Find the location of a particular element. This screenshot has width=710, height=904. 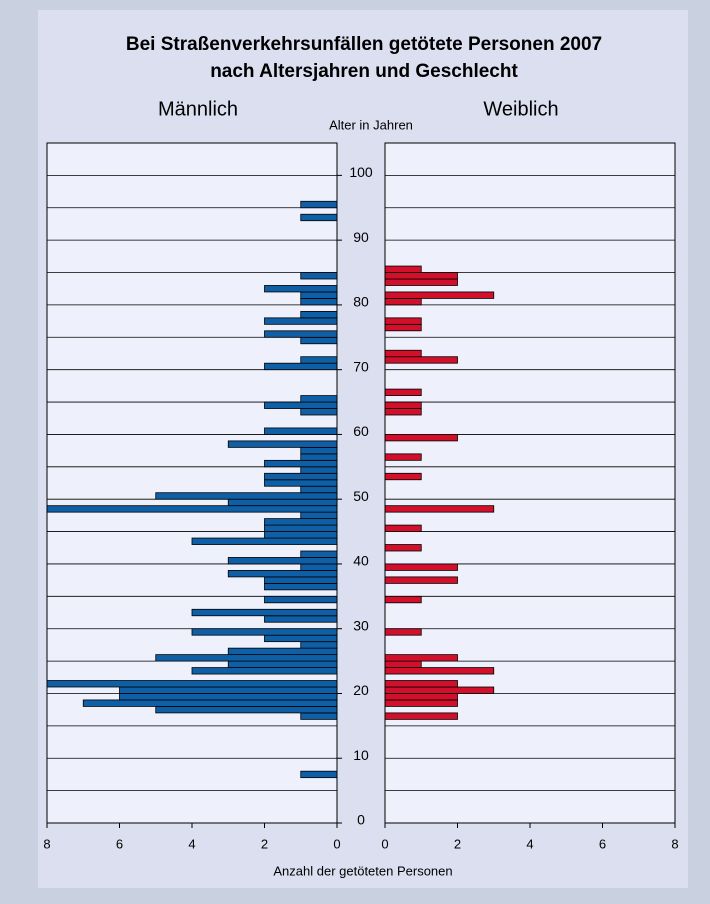

y-tick-label: 40 is located at coordinates (361, 561).